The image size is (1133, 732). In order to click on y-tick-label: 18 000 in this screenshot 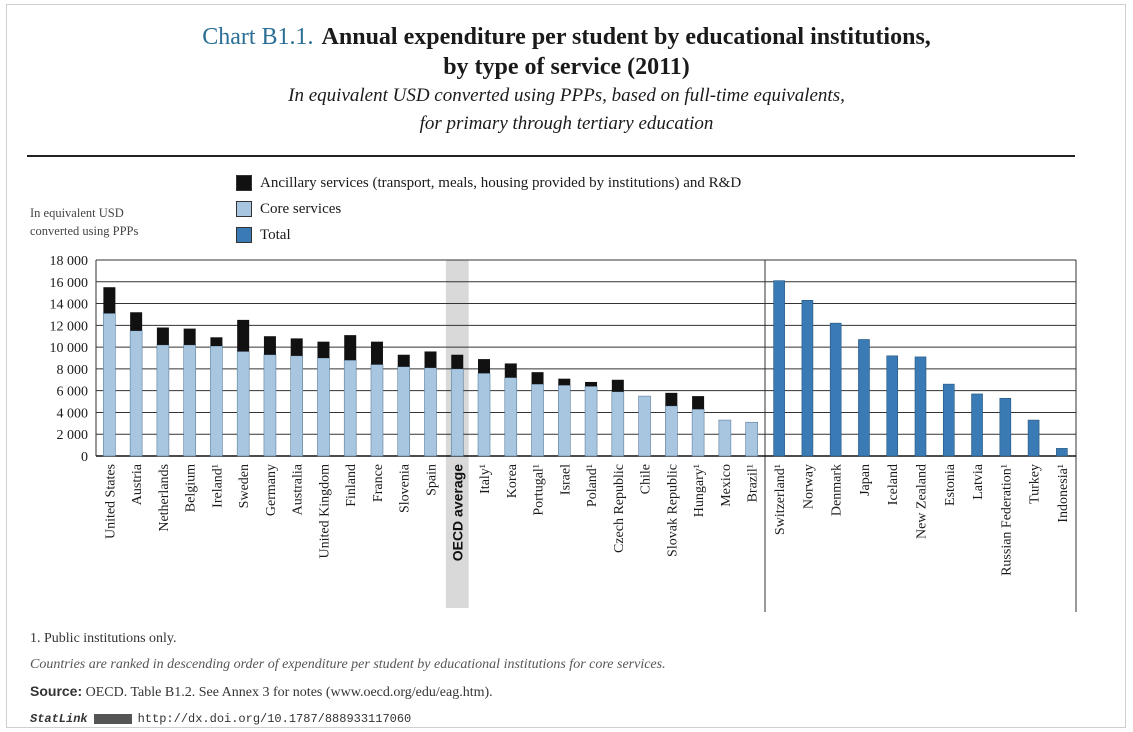, I will do `click(69, 261)`.